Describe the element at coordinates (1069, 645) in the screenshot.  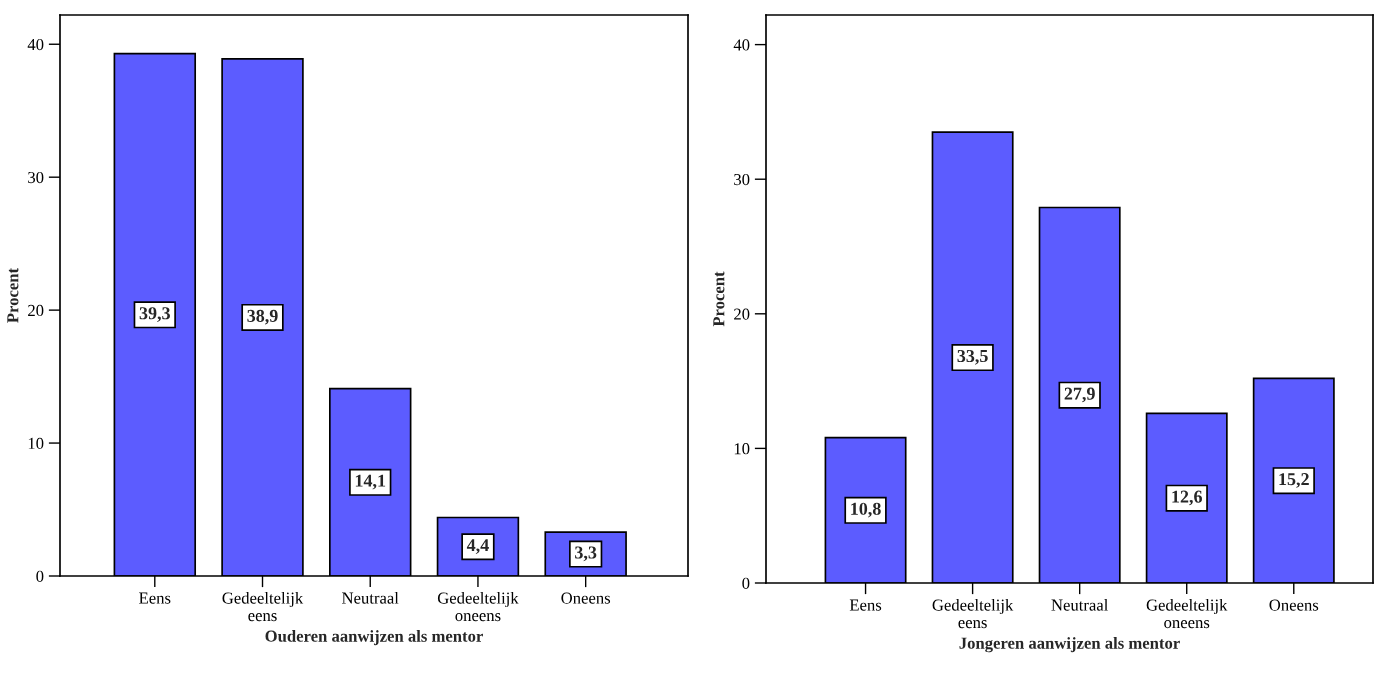
I see `x-axis-title: Jongeren aanwijzen als mentor` at that location.